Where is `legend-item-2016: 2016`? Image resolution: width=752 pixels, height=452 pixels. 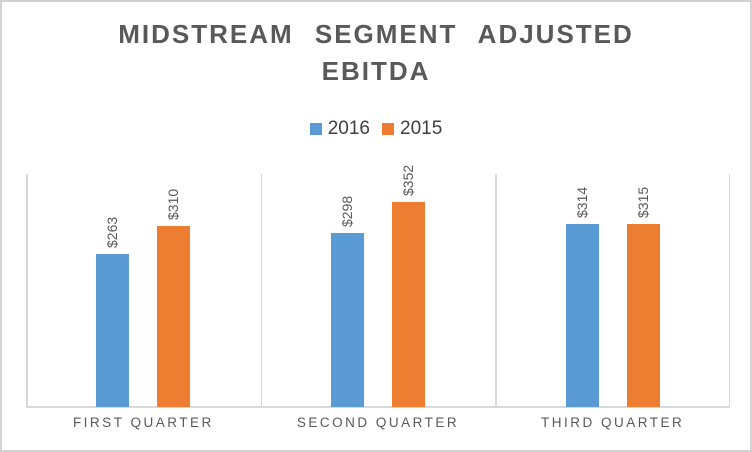 legend-item-2016: 2016 is located at coordinates (339, 129).